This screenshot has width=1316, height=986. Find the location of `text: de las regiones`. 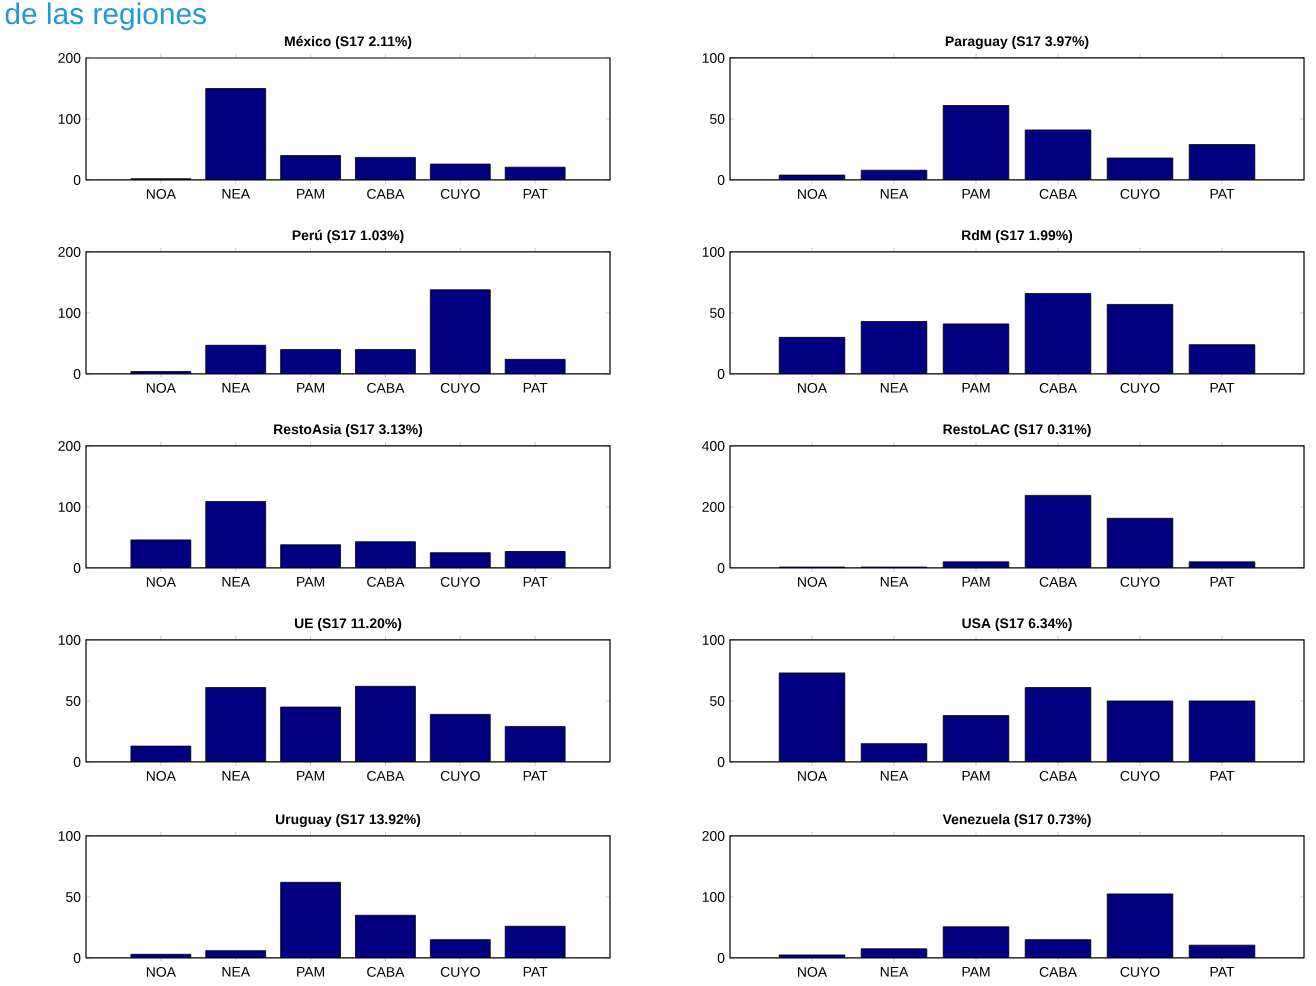

text: de las regiones is located at coordinates (105, 16).